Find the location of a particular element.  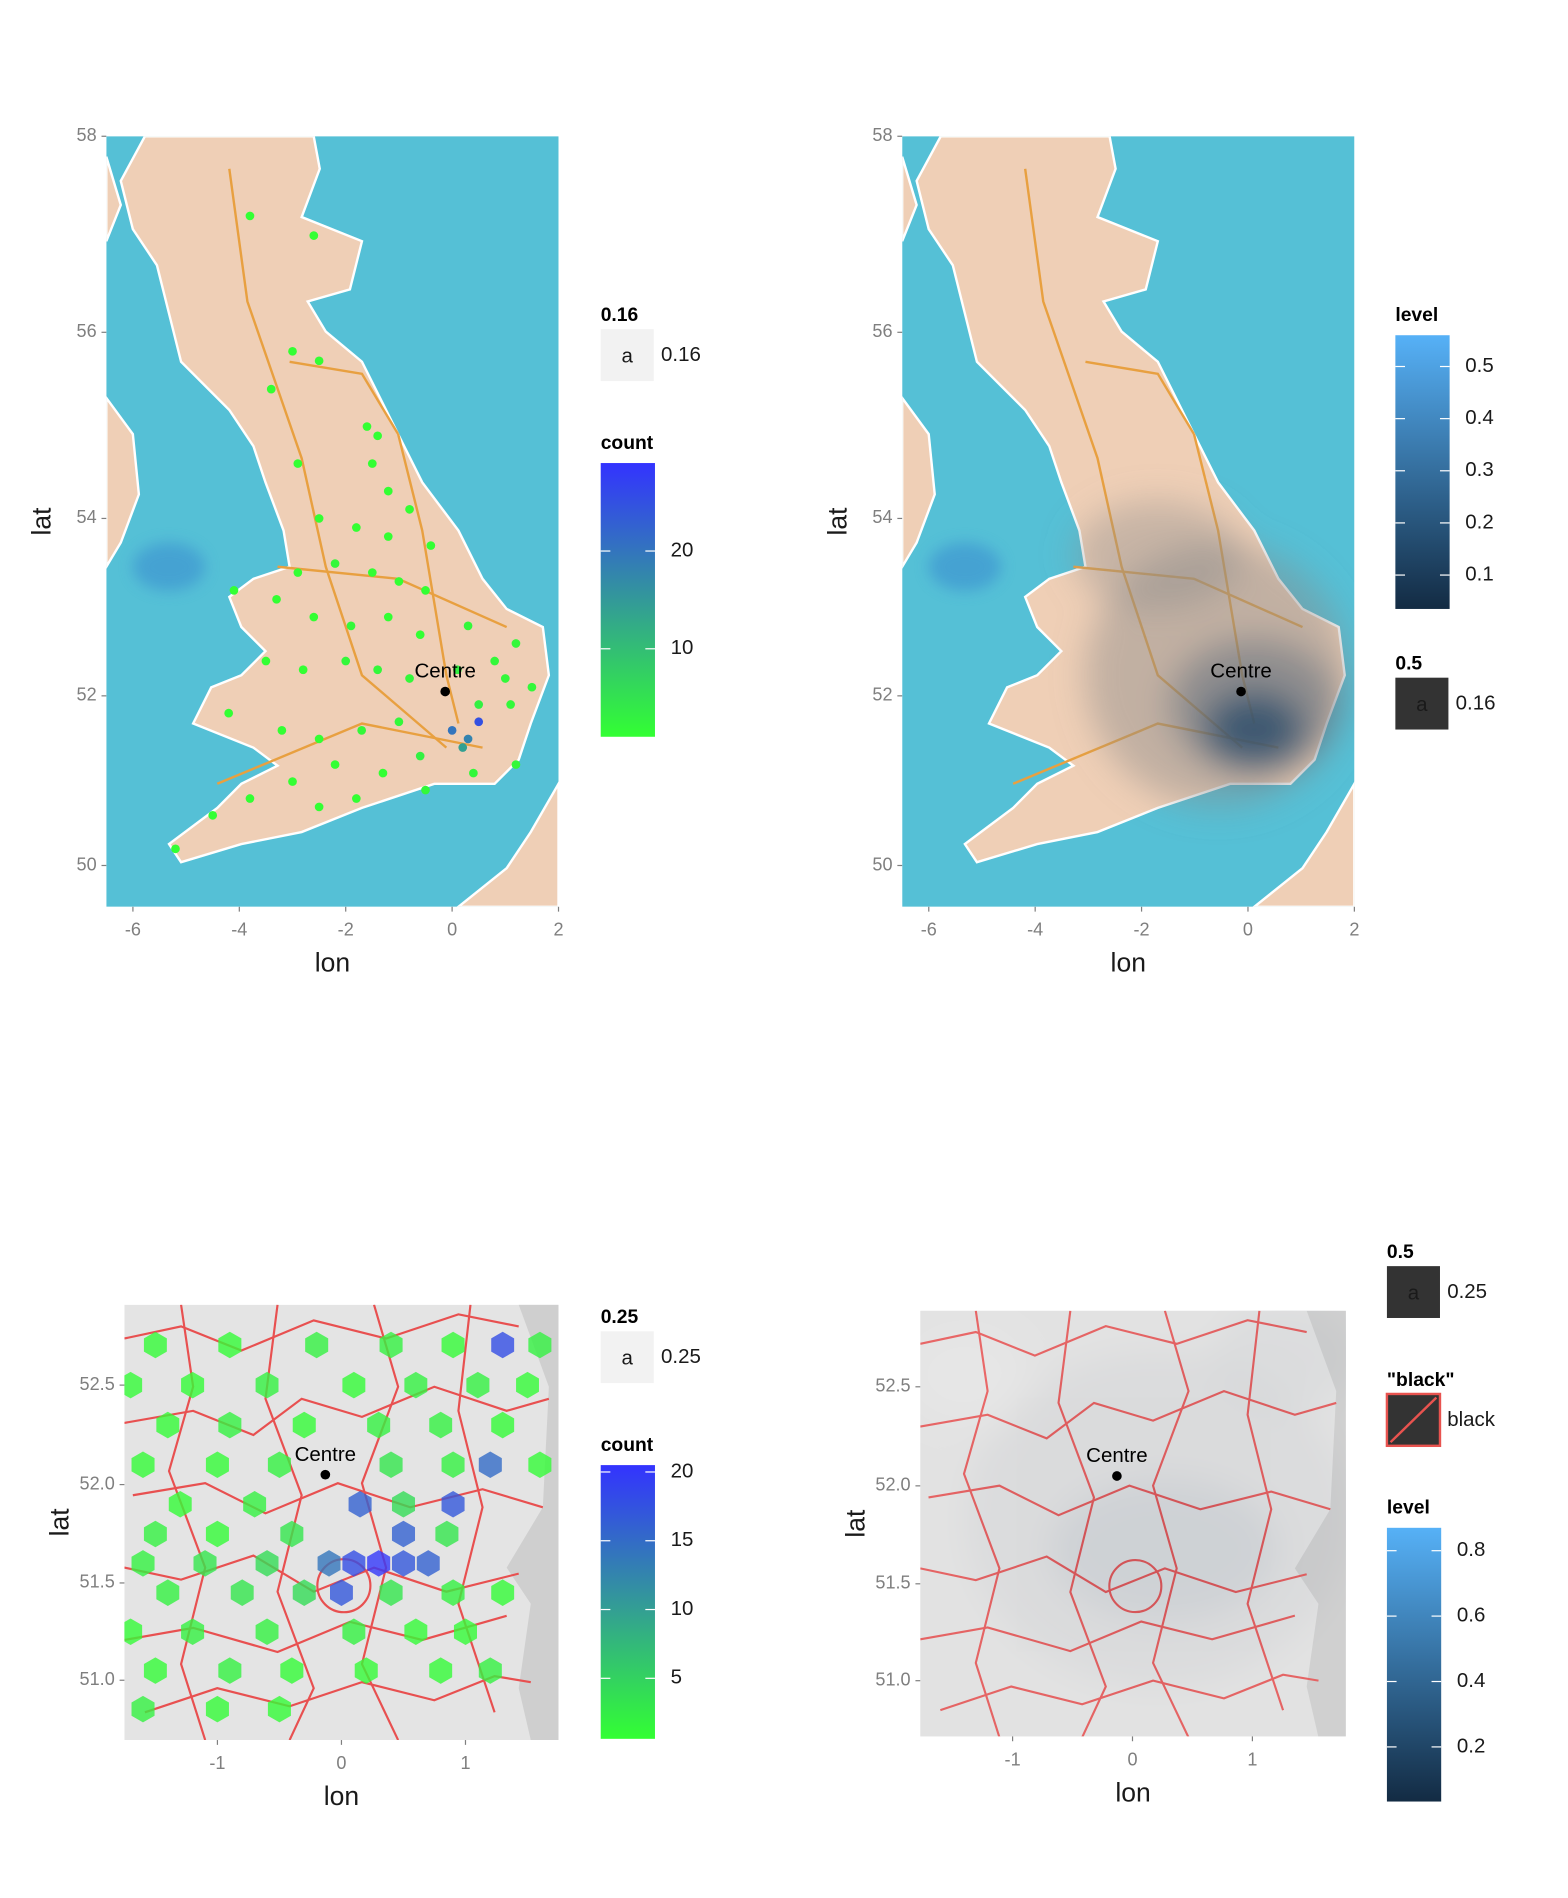

legend-key-slash is located at coordinates (1413, 1420).